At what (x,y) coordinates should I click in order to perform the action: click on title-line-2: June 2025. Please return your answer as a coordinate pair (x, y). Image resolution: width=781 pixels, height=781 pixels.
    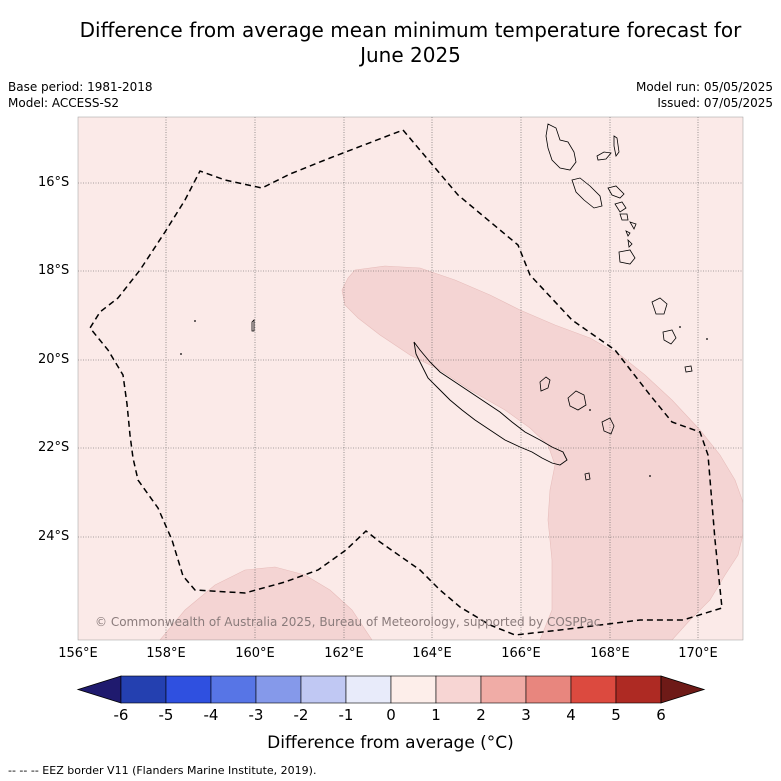
    Looking at the image, I should click on (410, 55).